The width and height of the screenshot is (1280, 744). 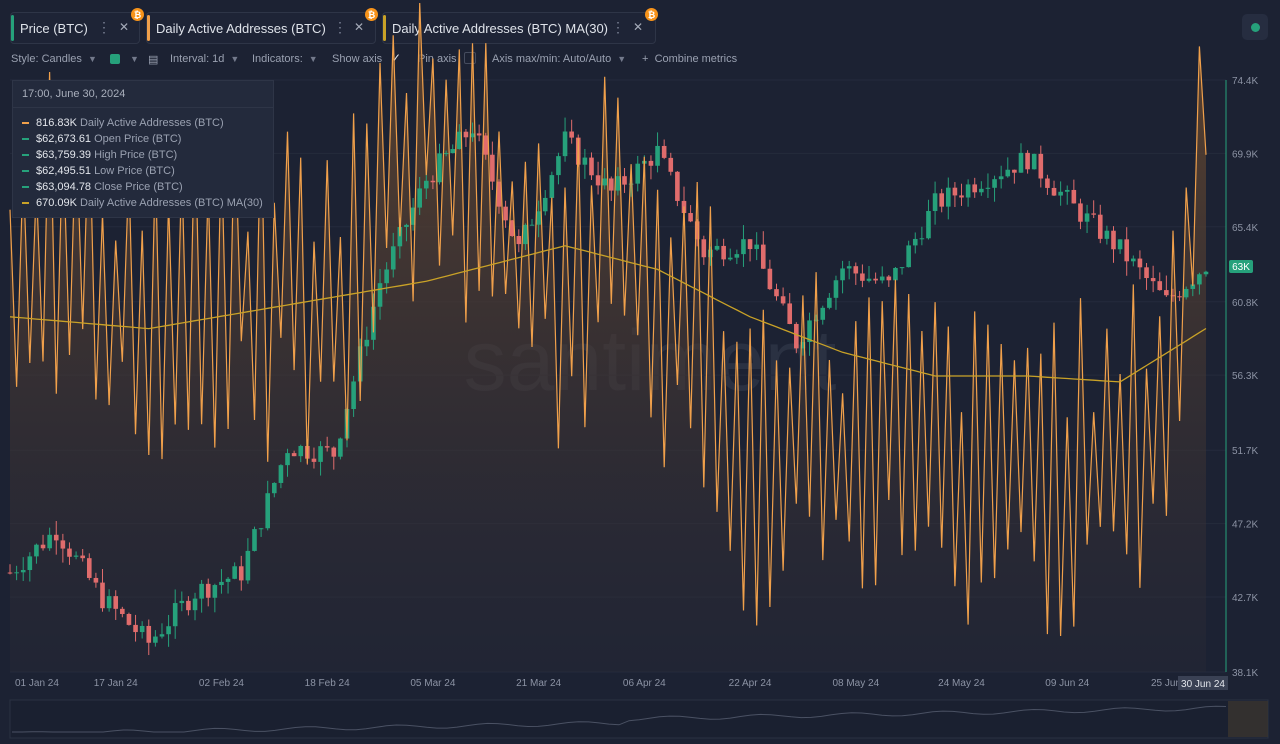 I want to click on time-tick-label: 09 Jun 24, so click(x=1067, y=683).